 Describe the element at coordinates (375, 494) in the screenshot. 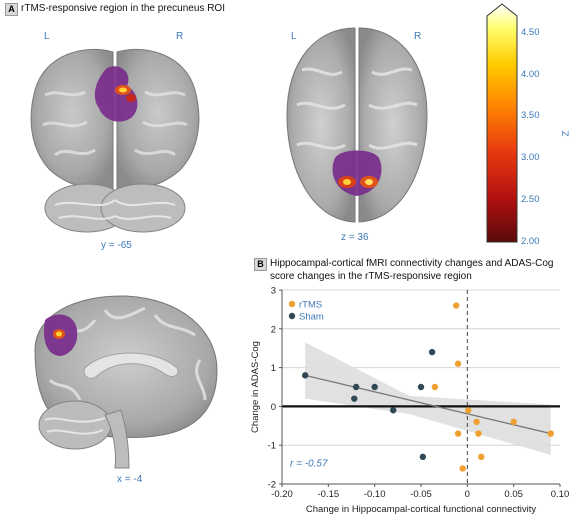

I see `x-tick-label: -0.10` at that location.